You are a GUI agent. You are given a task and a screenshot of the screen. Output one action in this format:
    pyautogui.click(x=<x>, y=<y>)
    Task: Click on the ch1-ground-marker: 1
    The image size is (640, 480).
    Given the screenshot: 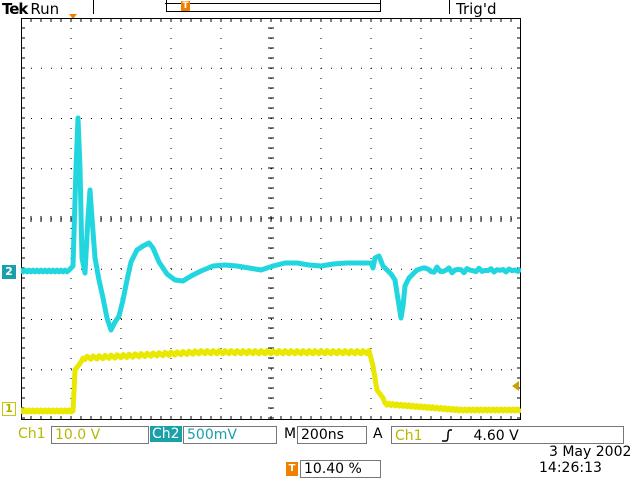 What is the action you would take?
    pyautogui.click(x=9, y=409)
    